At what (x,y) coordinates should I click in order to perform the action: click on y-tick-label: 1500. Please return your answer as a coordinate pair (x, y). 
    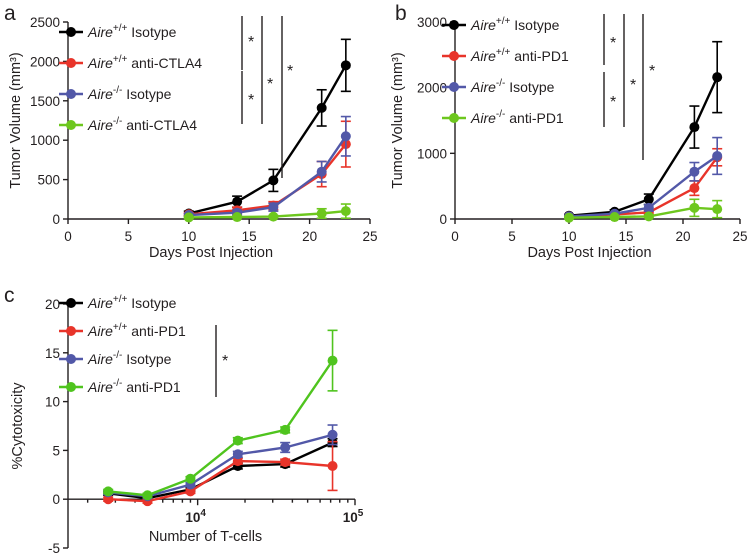
    Looking at the image, I should click on (45, 101).